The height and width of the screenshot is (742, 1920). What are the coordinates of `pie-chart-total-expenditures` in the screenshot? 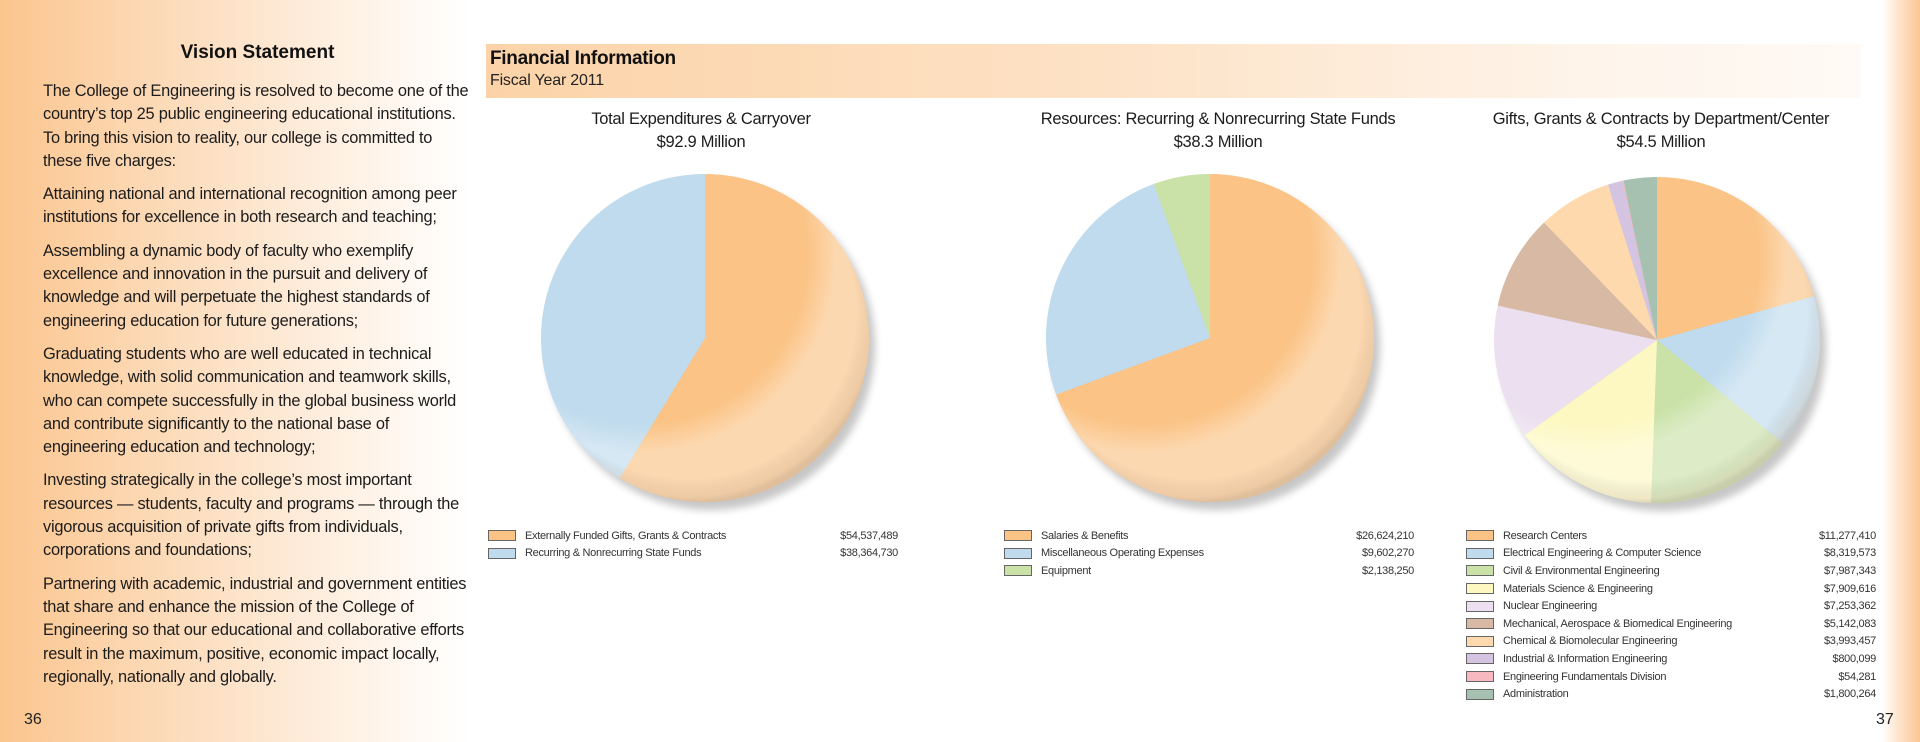 It's located at (708, 342).